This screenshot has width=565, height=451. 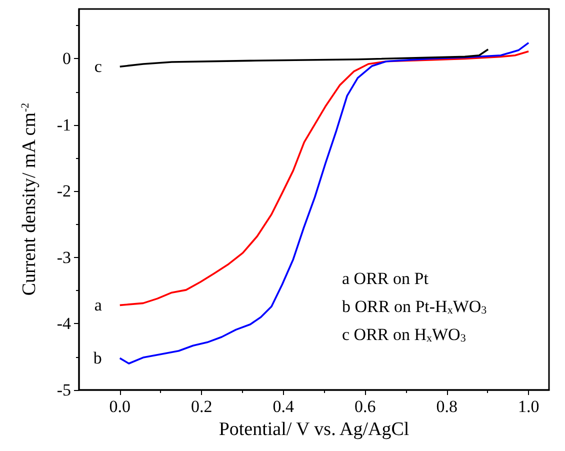 What do you see at coordinates (66, 58) in the screenshot?
I see `y-tick-label: 0` at bounding box center [66, 58].